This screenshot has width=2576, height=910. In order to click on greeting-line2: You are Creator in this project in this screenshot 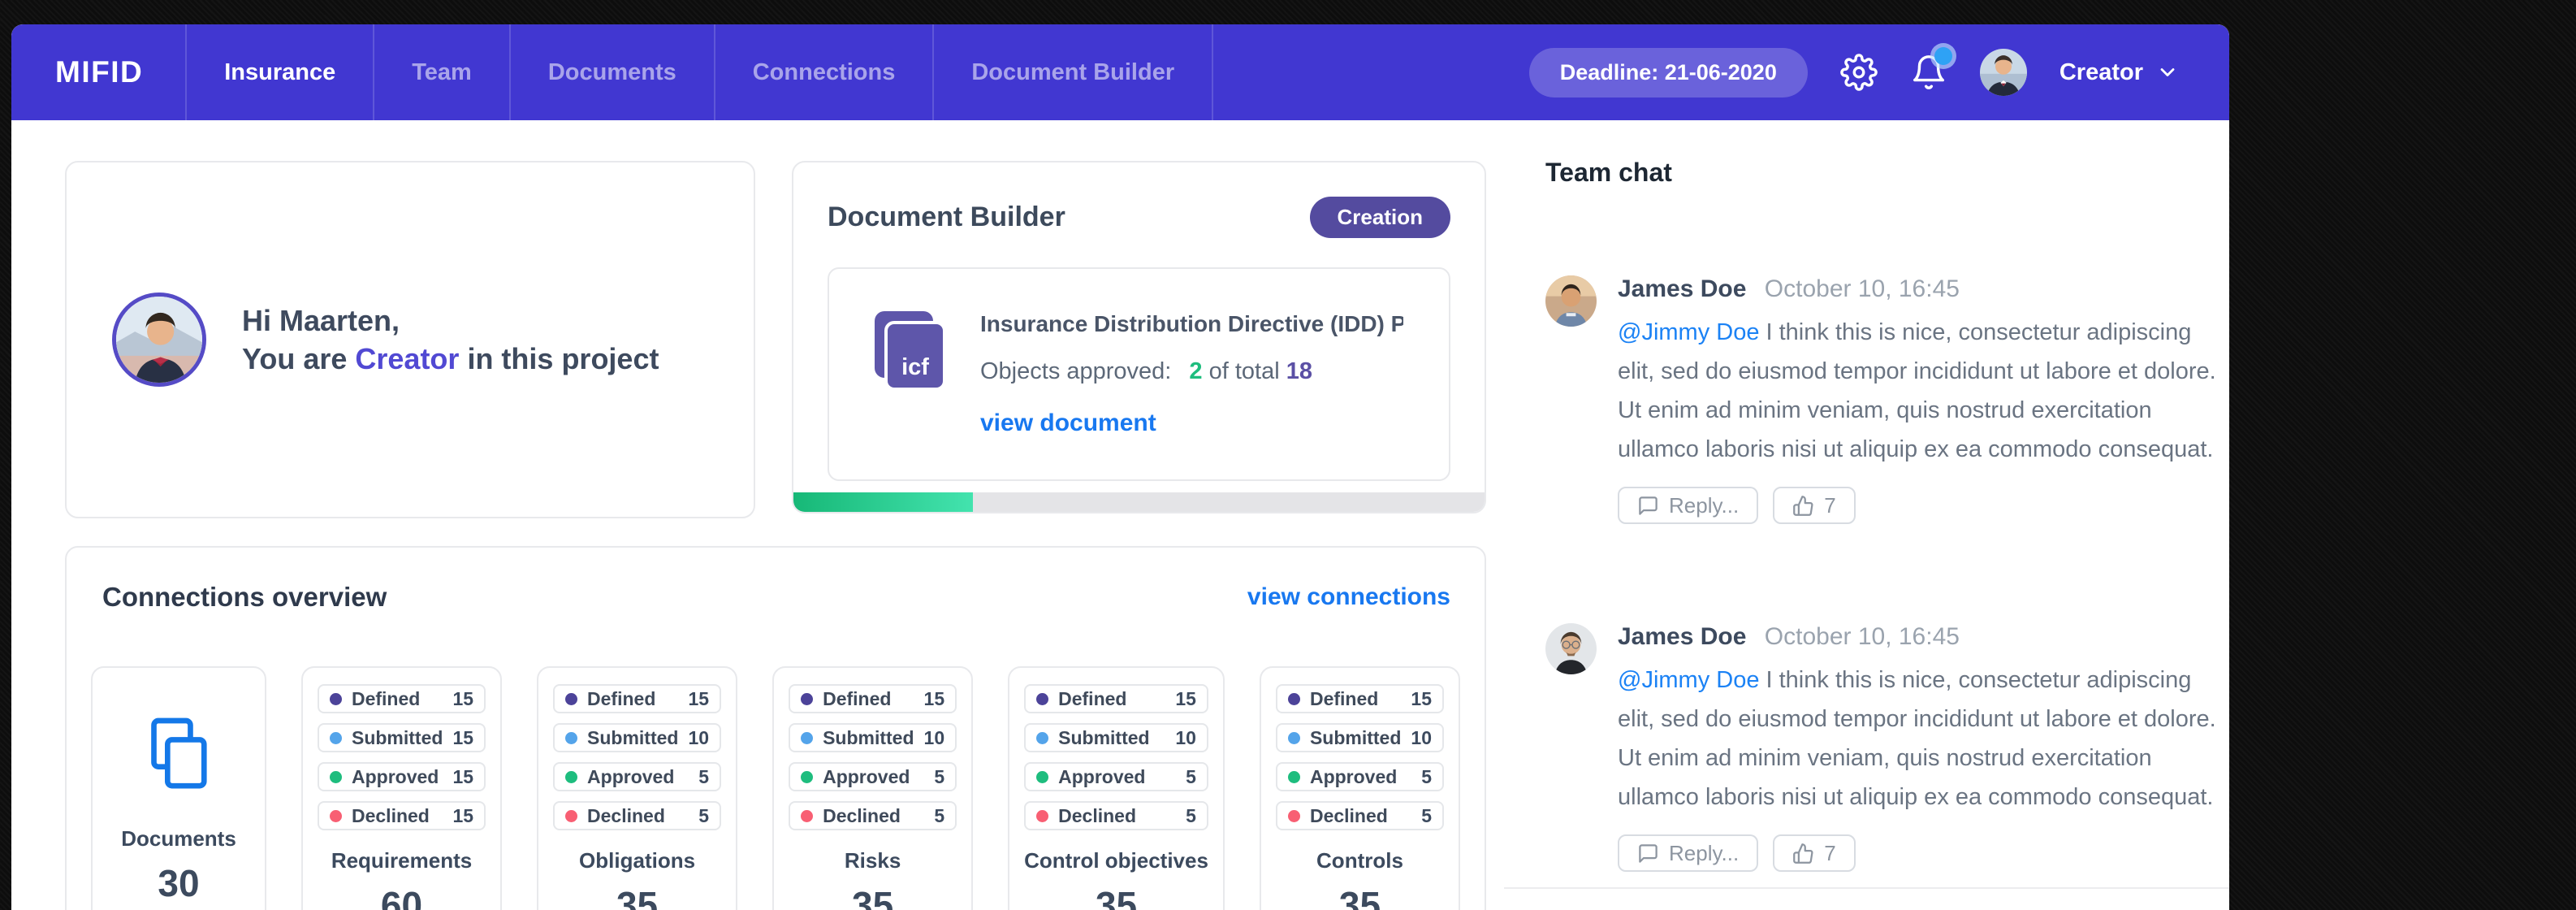, I will do `click(450, 359)`.